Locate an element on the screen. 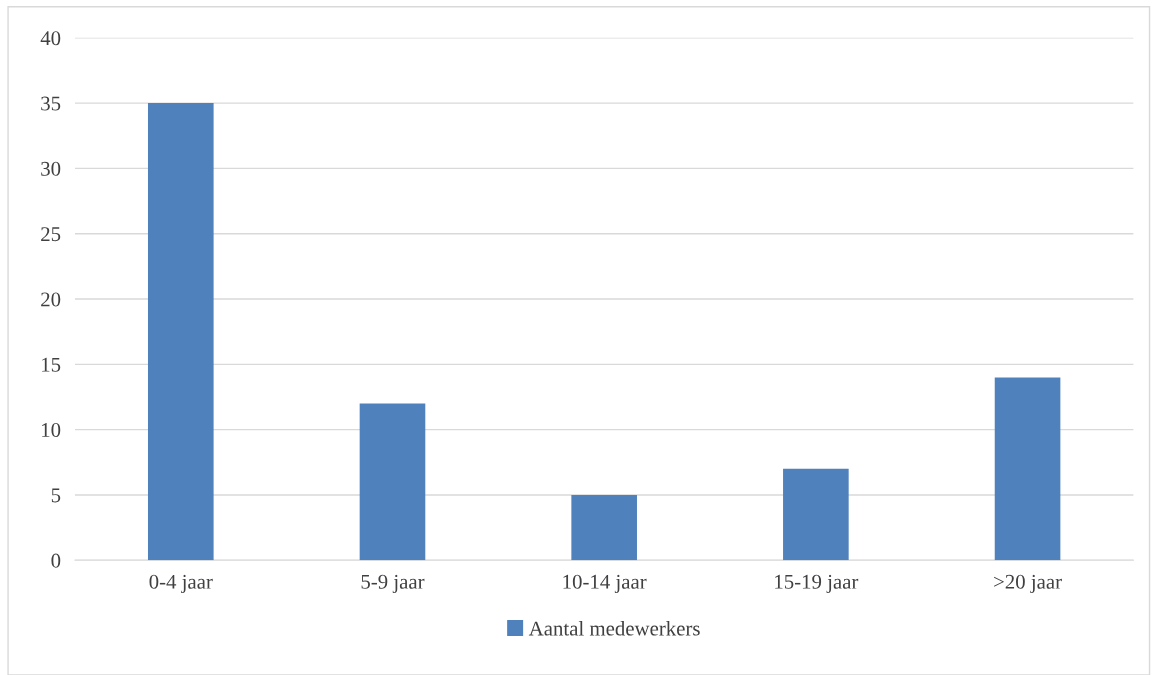 The width and height of the screenshot is (1153, 675). y-tick-label: 10 is located at coordinates (51, 430).